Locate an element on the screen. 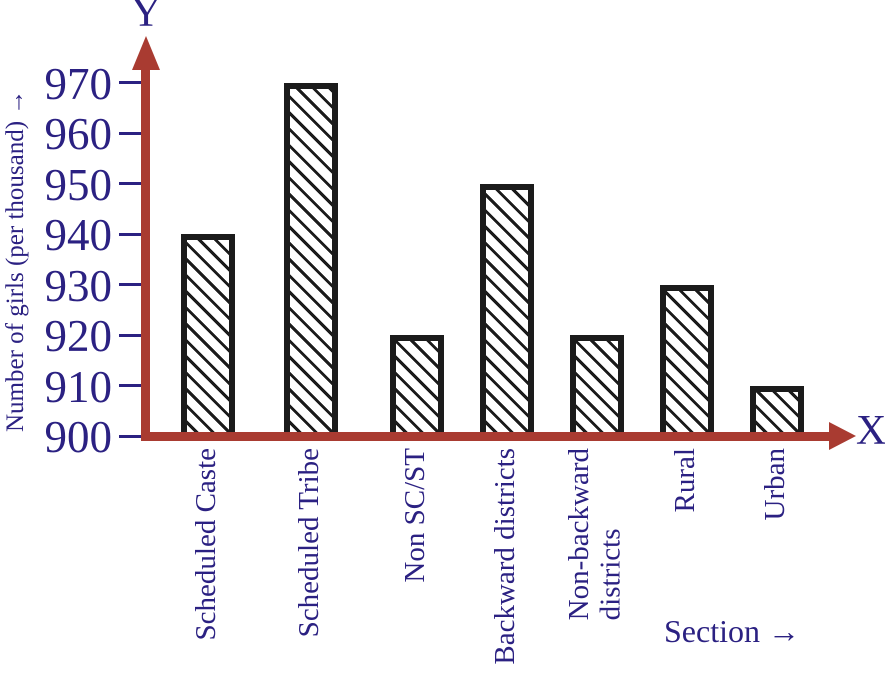 This screenshot has height=694, width=885. x-axis-line is located at coordinates (486, 436).